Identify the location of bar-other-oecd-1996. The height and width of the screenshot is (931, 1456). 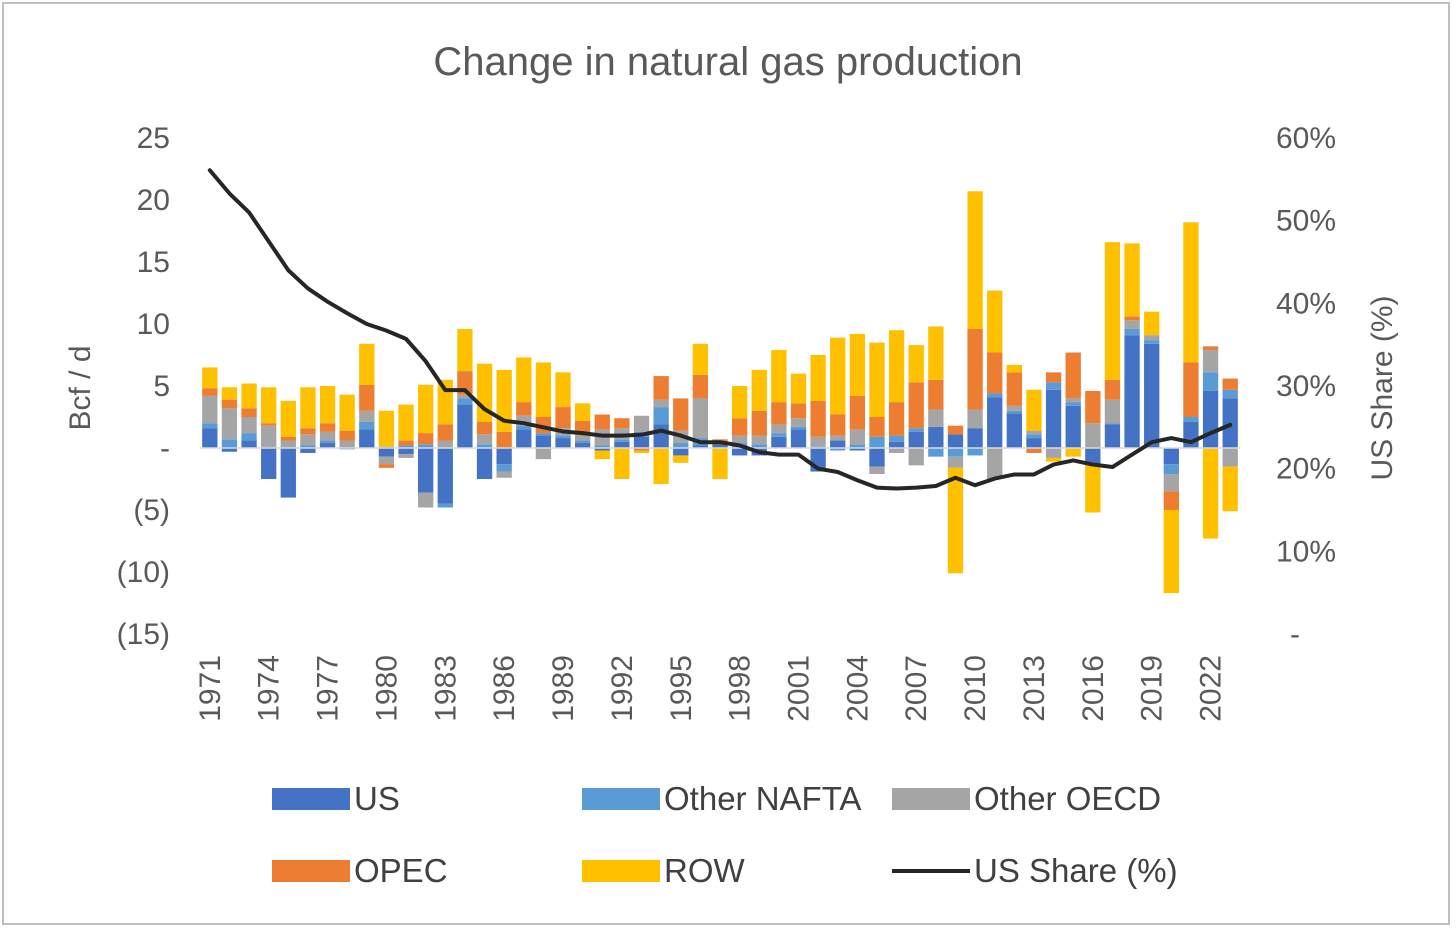
(700, 418).